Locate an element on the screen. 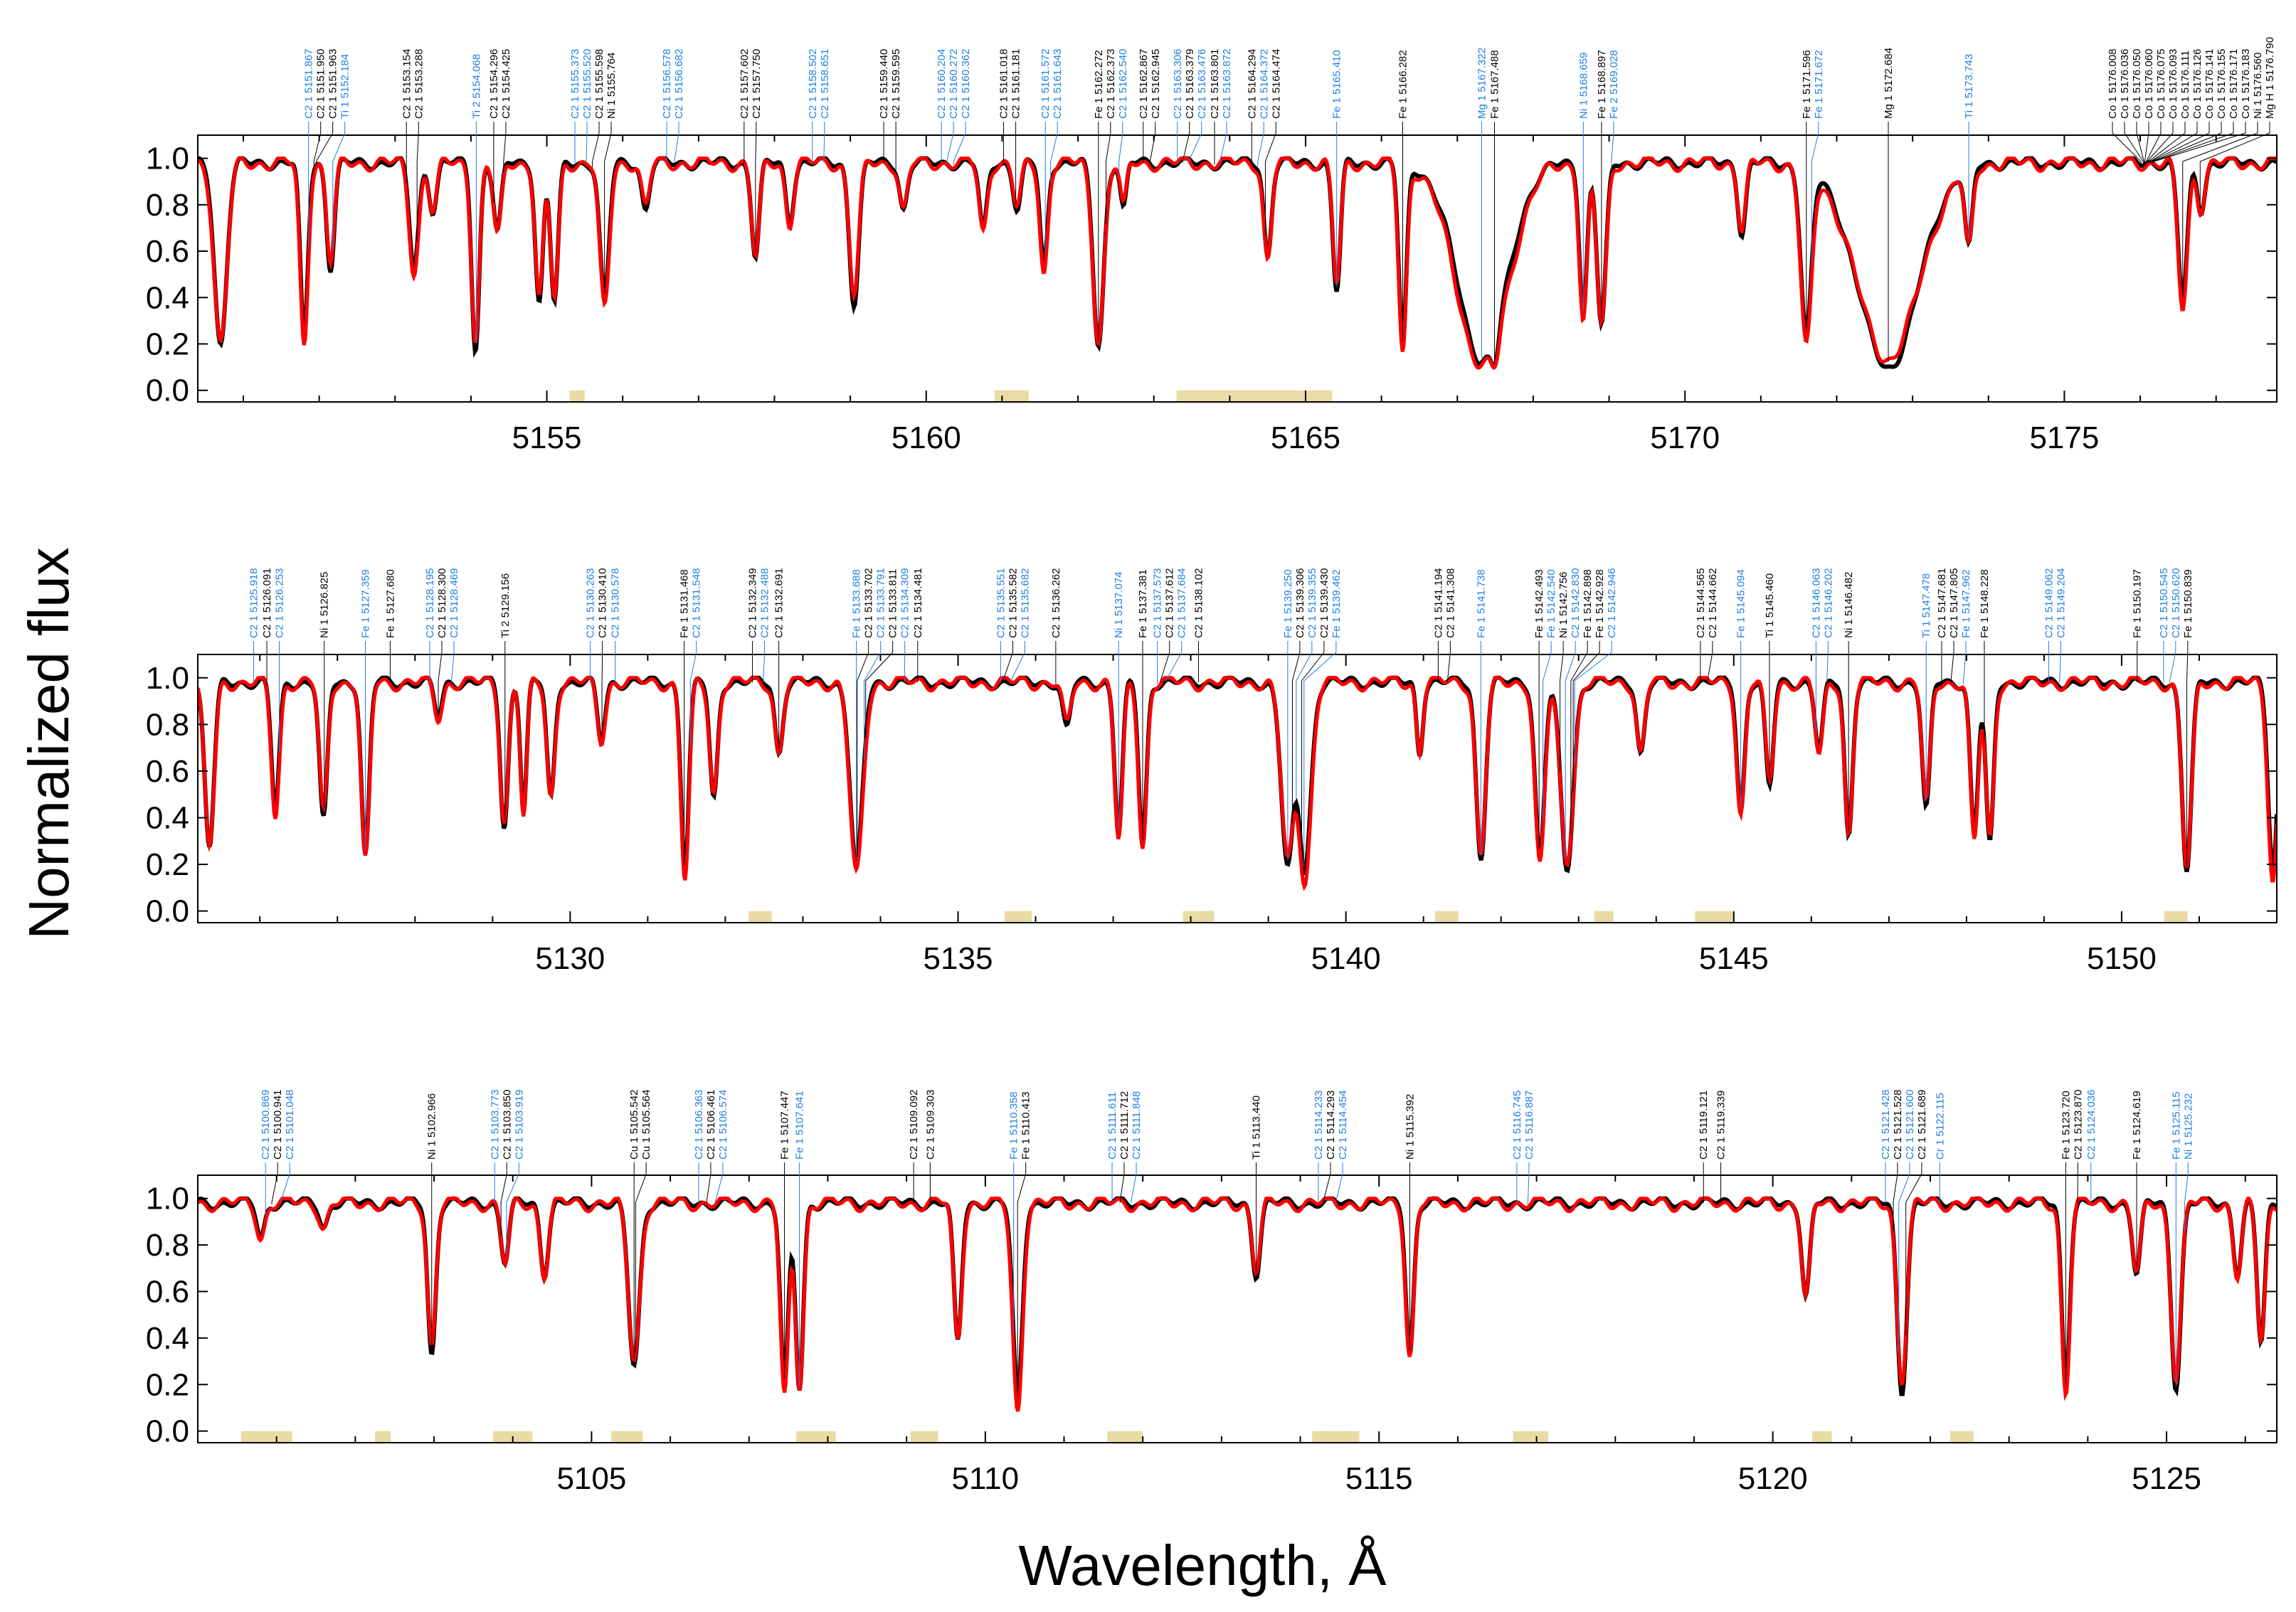 Image resolution: width=2296 pixels, height=1612 pixels. line-id-label: Ti 1 5147.478 is located at coordinates (1926, 605).